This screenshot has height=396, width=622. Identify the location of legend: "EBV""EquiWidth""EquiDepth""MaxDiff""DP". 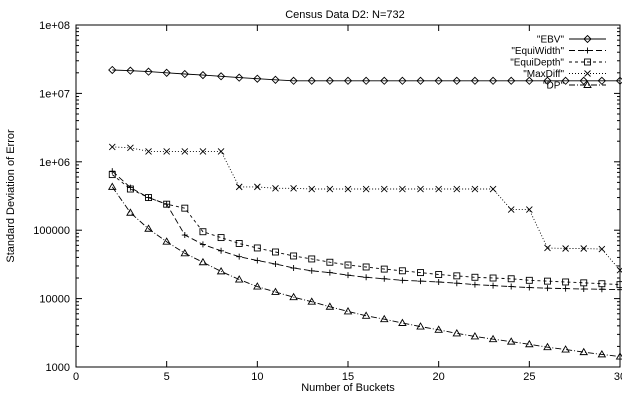
(558, 63).